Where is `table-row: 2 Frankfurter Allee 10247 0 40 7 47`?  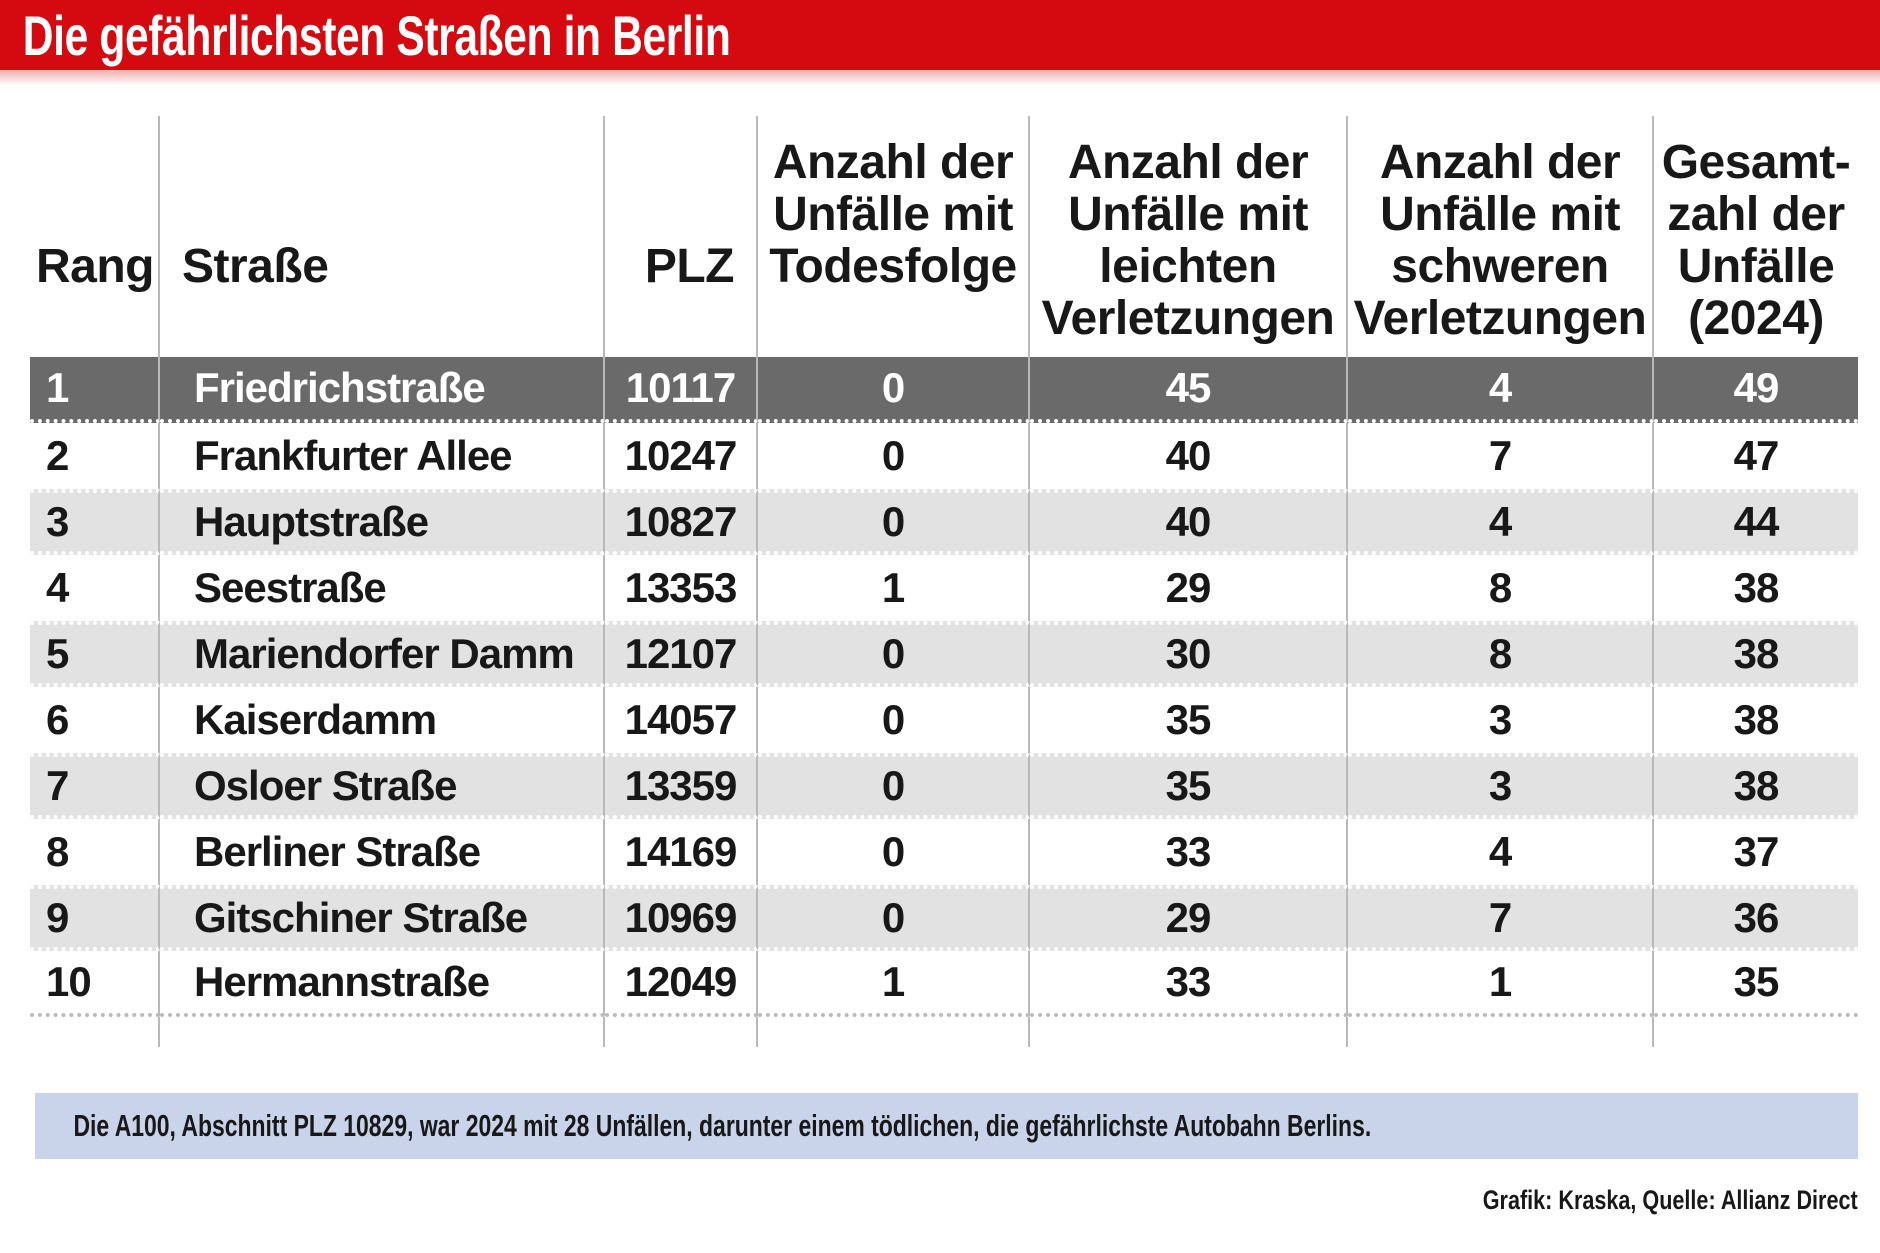 table-row: 2 Frankfurter Allee 10247 0 40 7 47 is located at coordinates (944, 456).